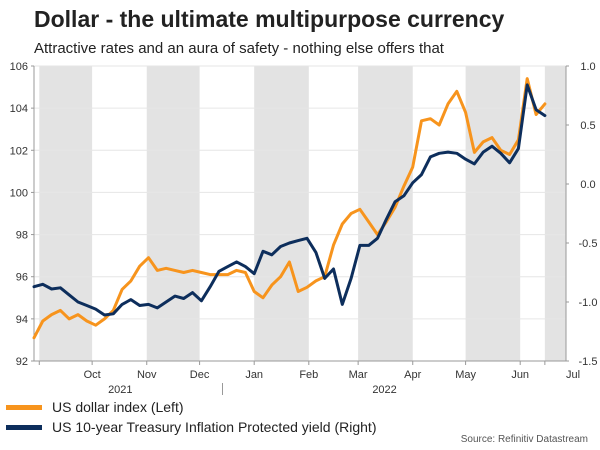 This screenshot has width=600, height=450. What do you see at coordinates (588, 362) in the screenshot?
I see `right-tick-label-5: -1.5` at bounding box center [588, 362].